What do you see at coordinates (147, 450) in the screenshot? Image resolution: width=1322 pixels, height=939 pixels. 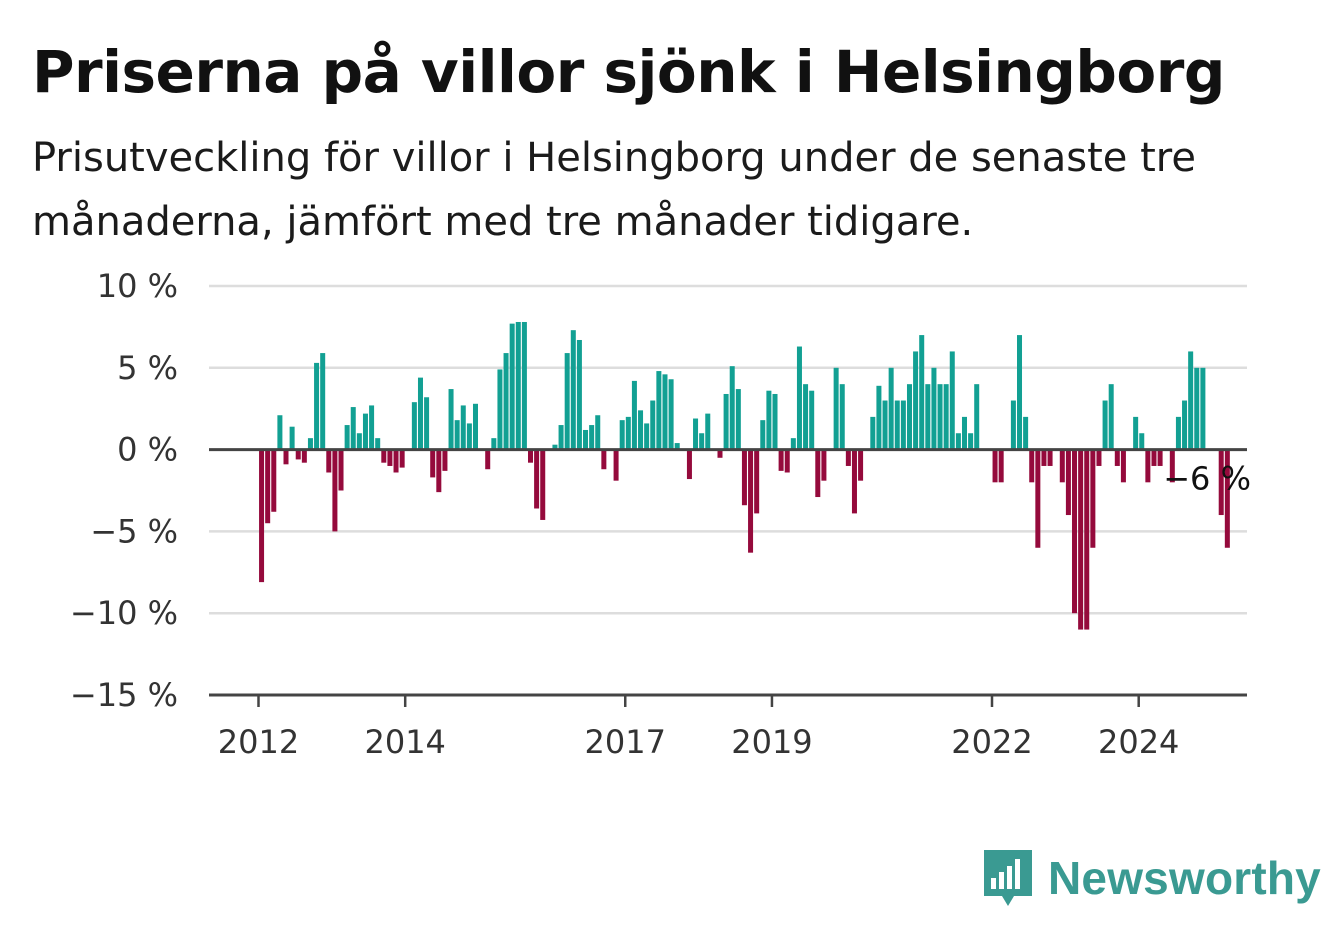 I see `y-tick-label: 0 %` at bounding box center [147, 450].